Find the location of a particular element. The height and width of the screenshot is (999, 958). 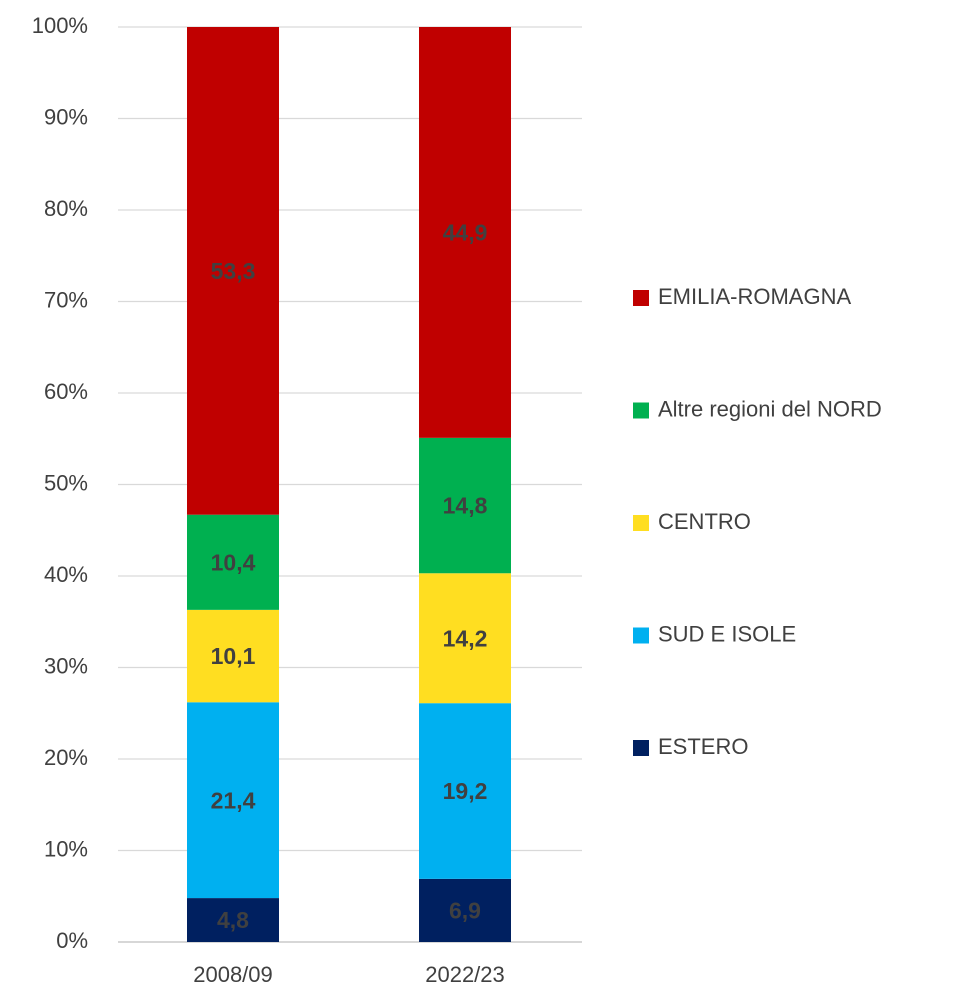

y-tick-label: 80% is located at coordinates (66, 208).